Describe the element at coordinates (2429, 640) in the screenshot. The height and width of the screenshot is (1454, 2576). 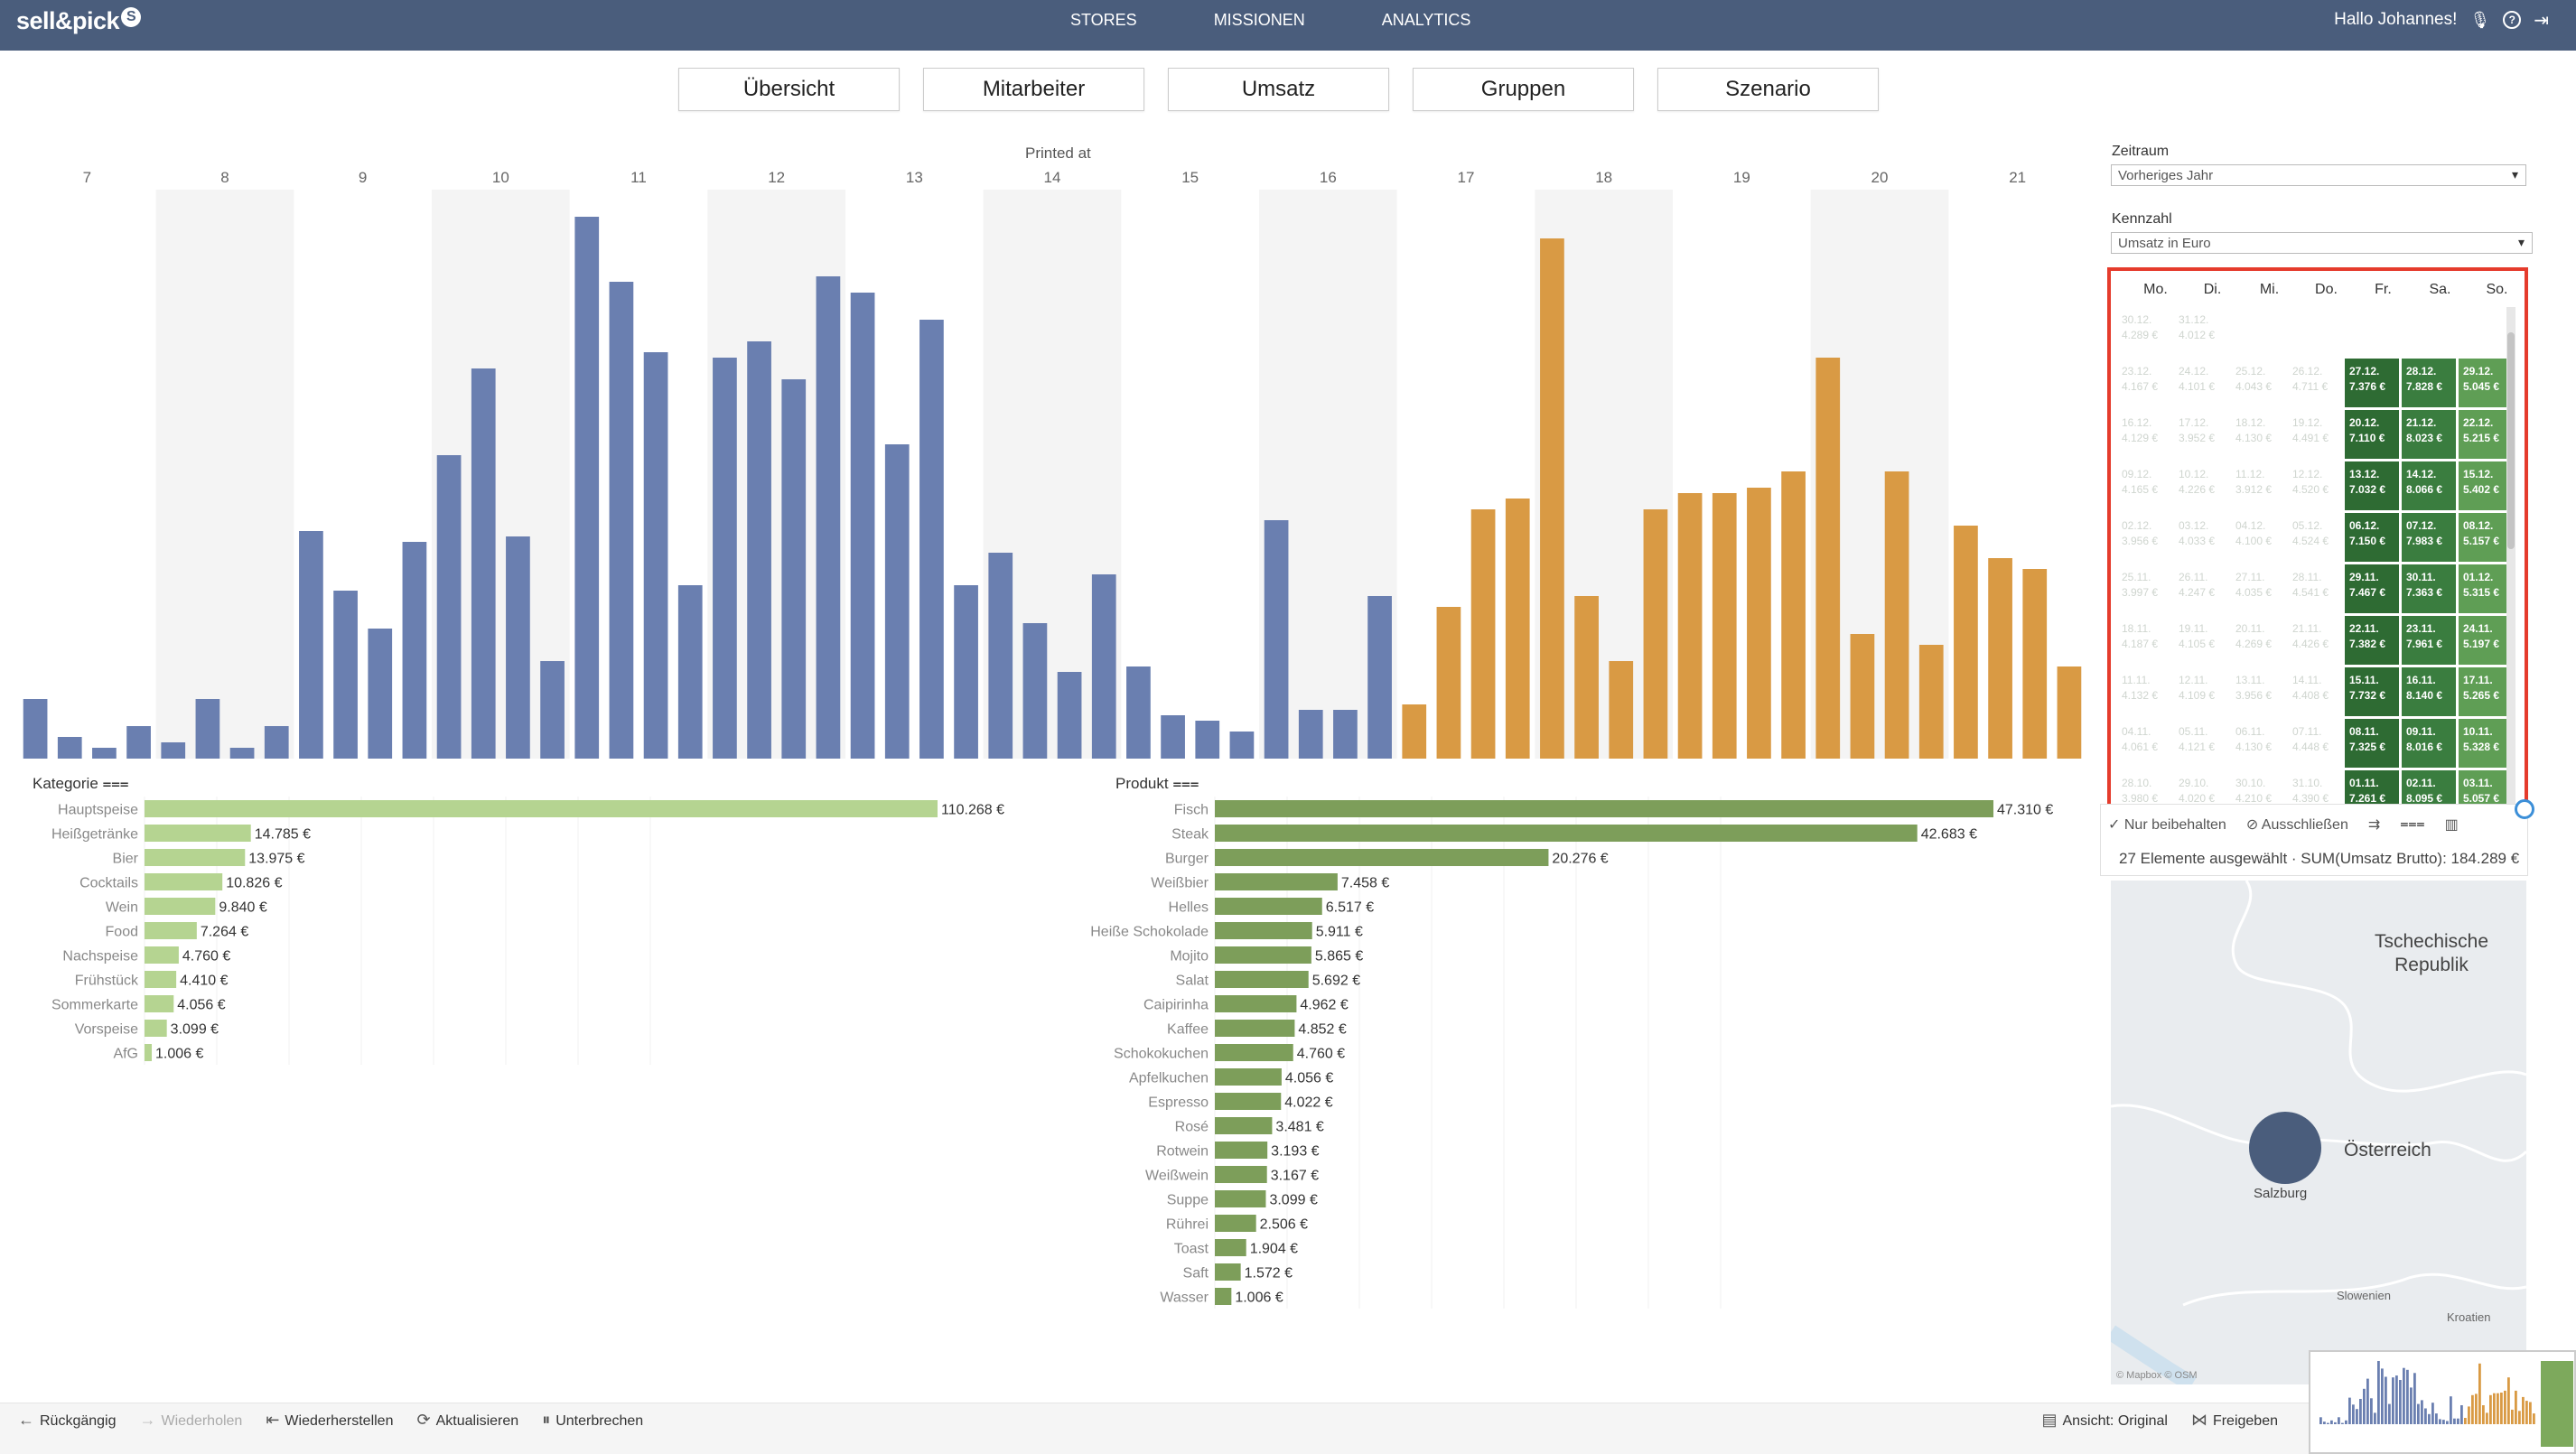
I see `calendar-day-cell: 23.11. 7.961 €` at that location.